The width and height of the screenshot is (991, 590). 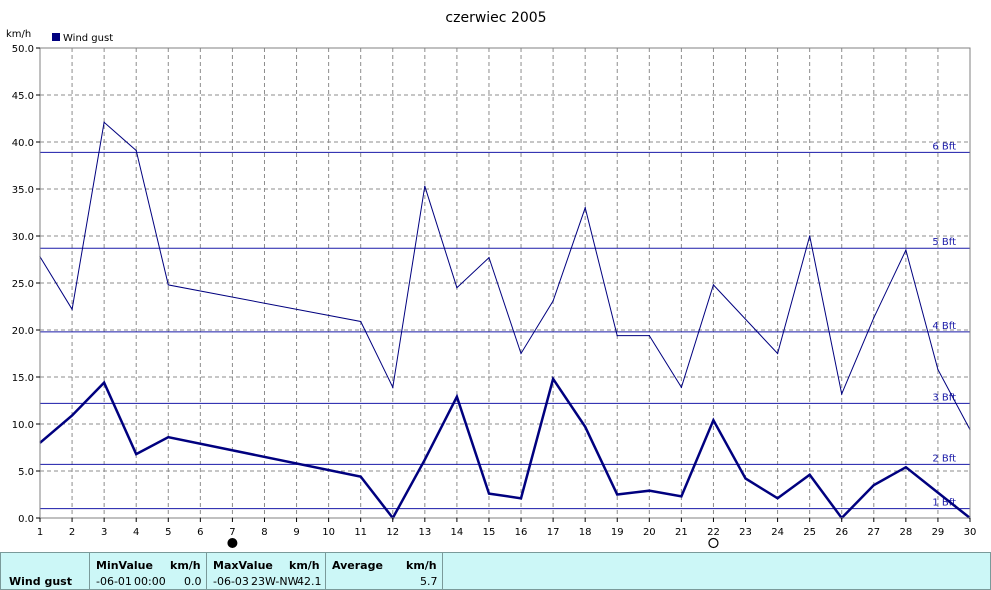 What do you see at coordinates (104, 532) in the screenshot?
I see `x-tick-label: 3` at bounding box center [104, 532].